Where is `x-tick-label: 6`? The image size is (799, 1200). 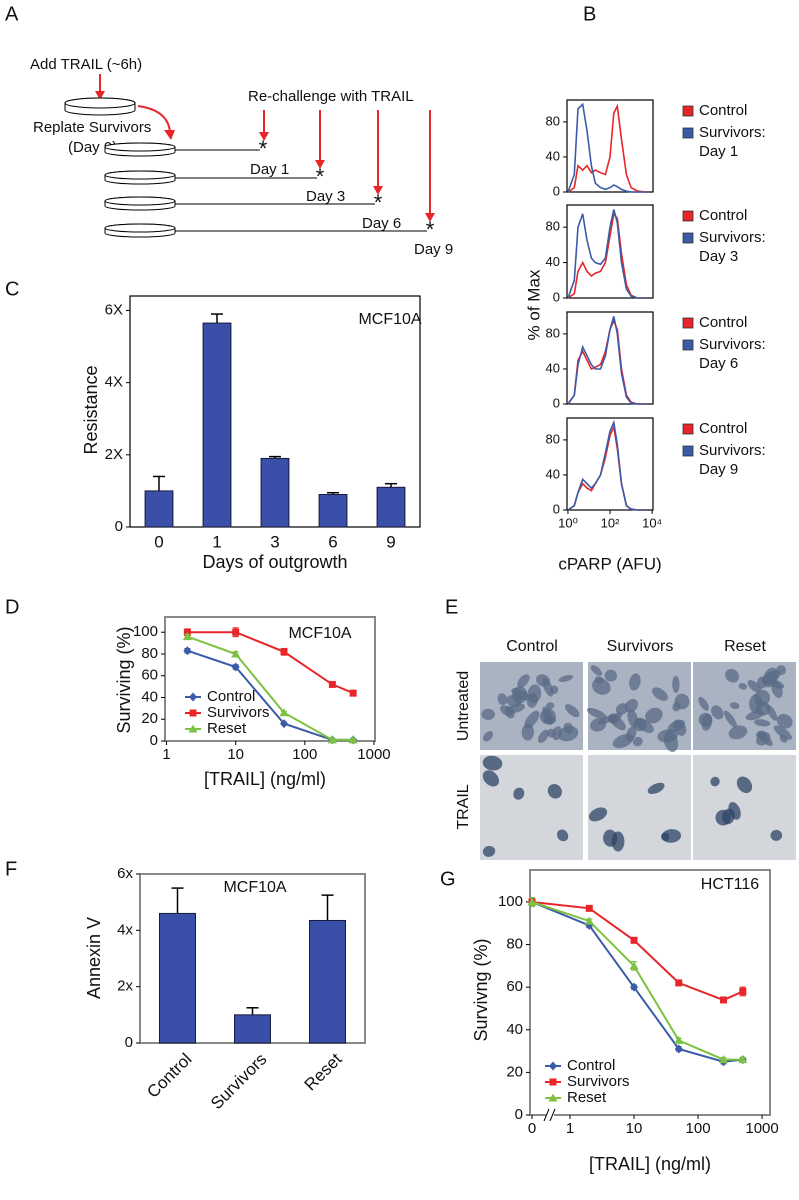 x-tick-label: 6 is located at coordinates (332, 541).